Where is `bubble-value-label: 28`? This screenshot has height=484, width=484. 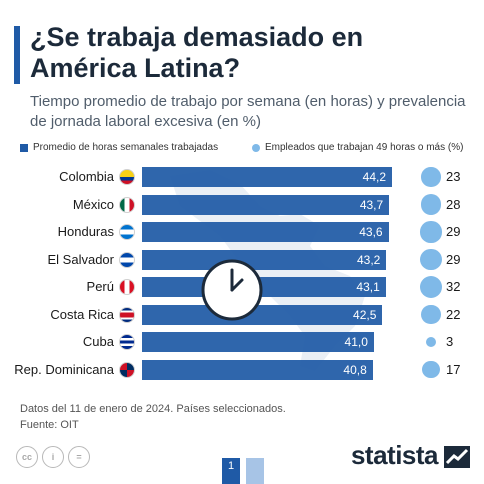 bubble-value-label: 28 is located at coordinates (453, 204).